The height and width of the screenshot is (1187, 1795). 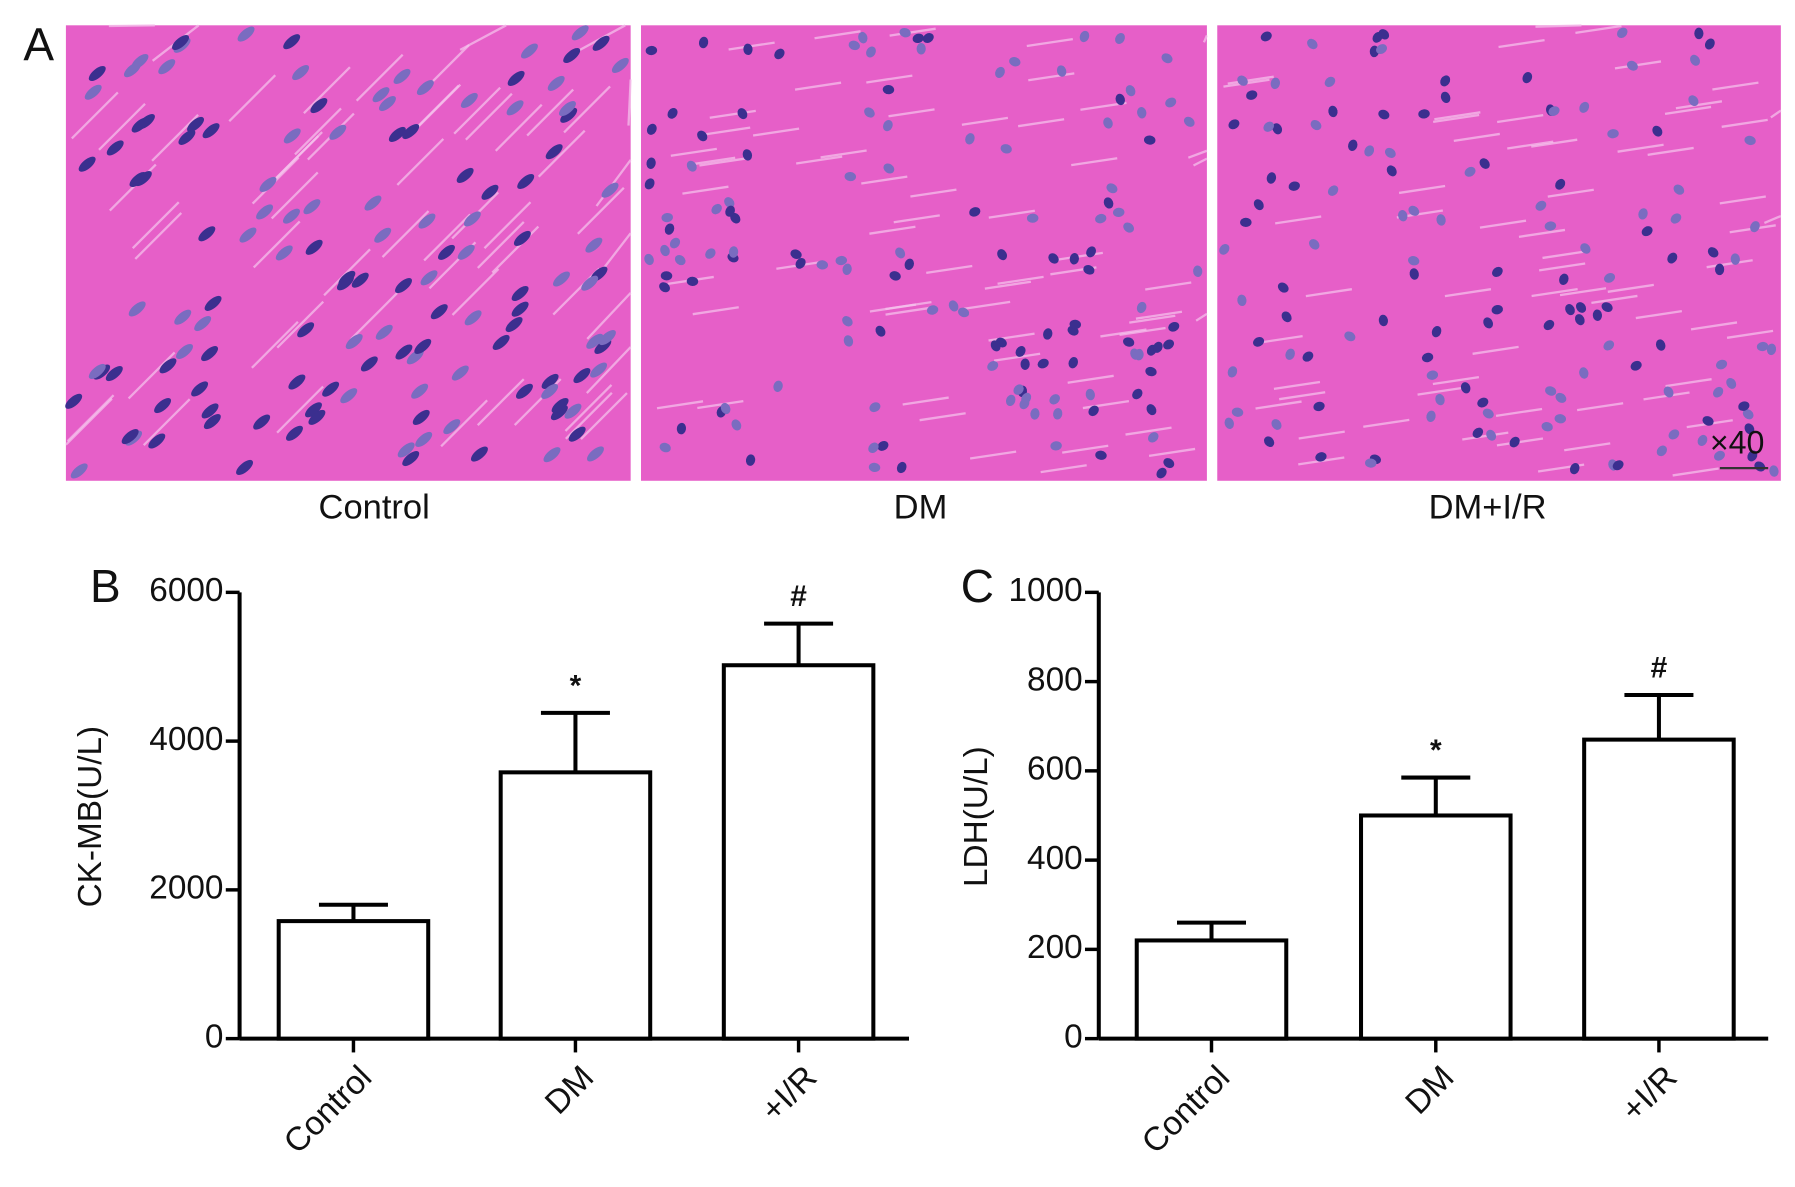 I want to click on image-caption: DM, so click(x=921, y=508).